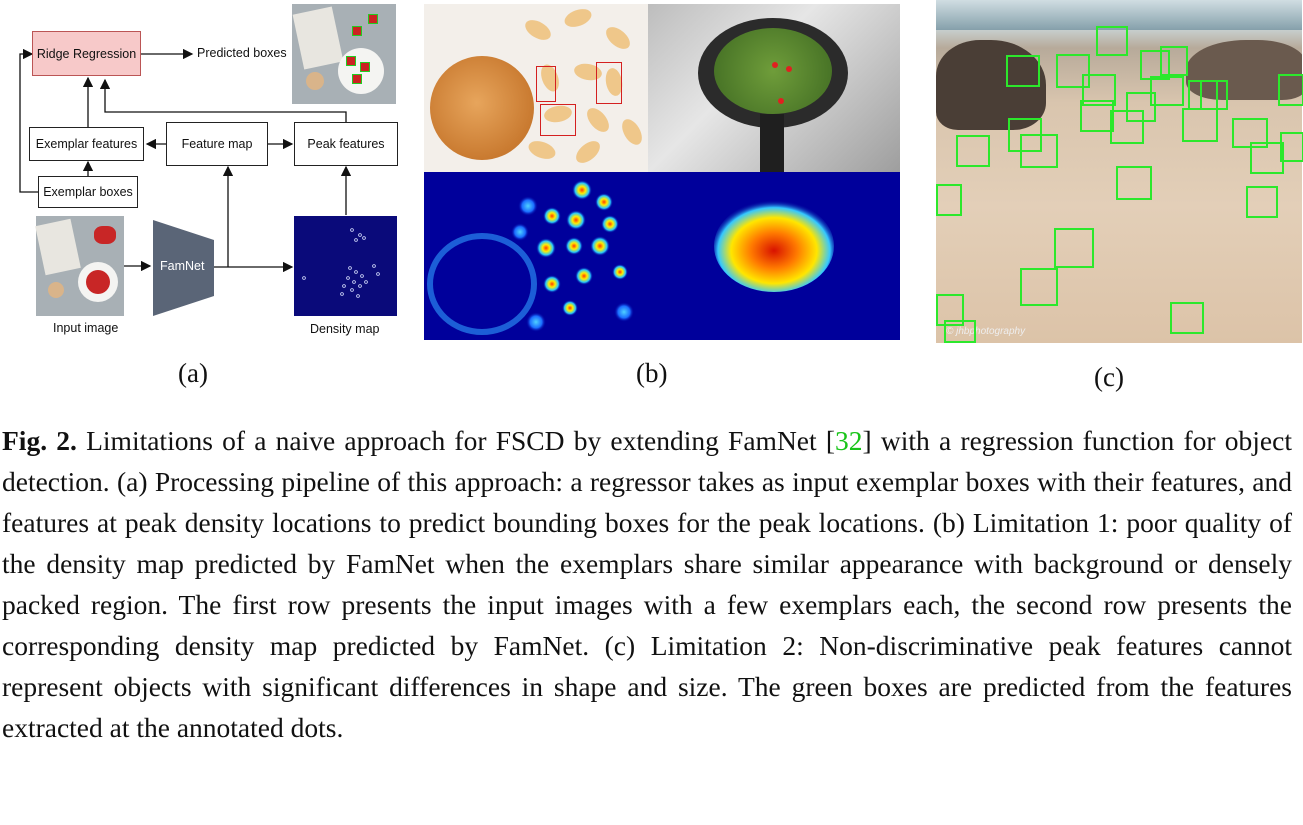 This screenshot has width=1303, height=825. I want to click on cashew-density-map, so click(536, 256).